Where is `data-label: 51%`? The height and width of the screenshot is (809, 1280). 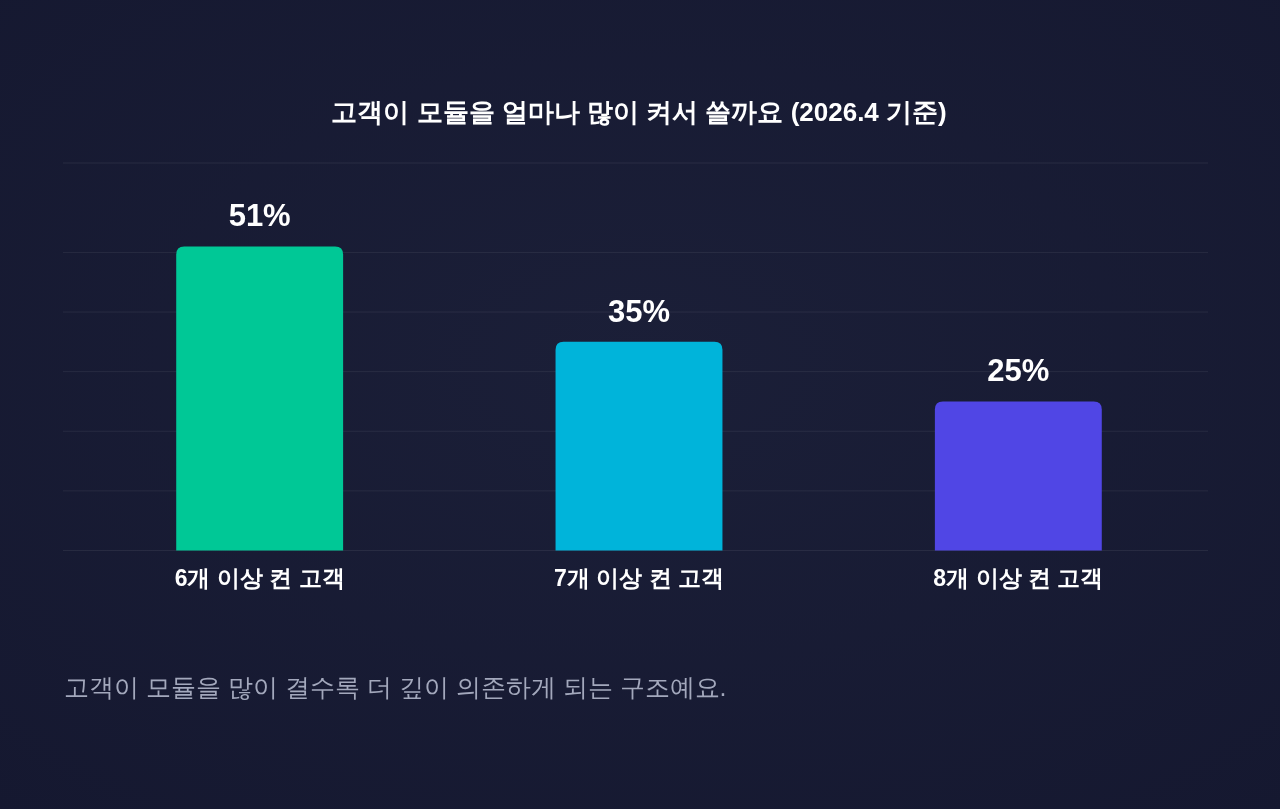 data-label: 51% is located at coordinates (259, 216).